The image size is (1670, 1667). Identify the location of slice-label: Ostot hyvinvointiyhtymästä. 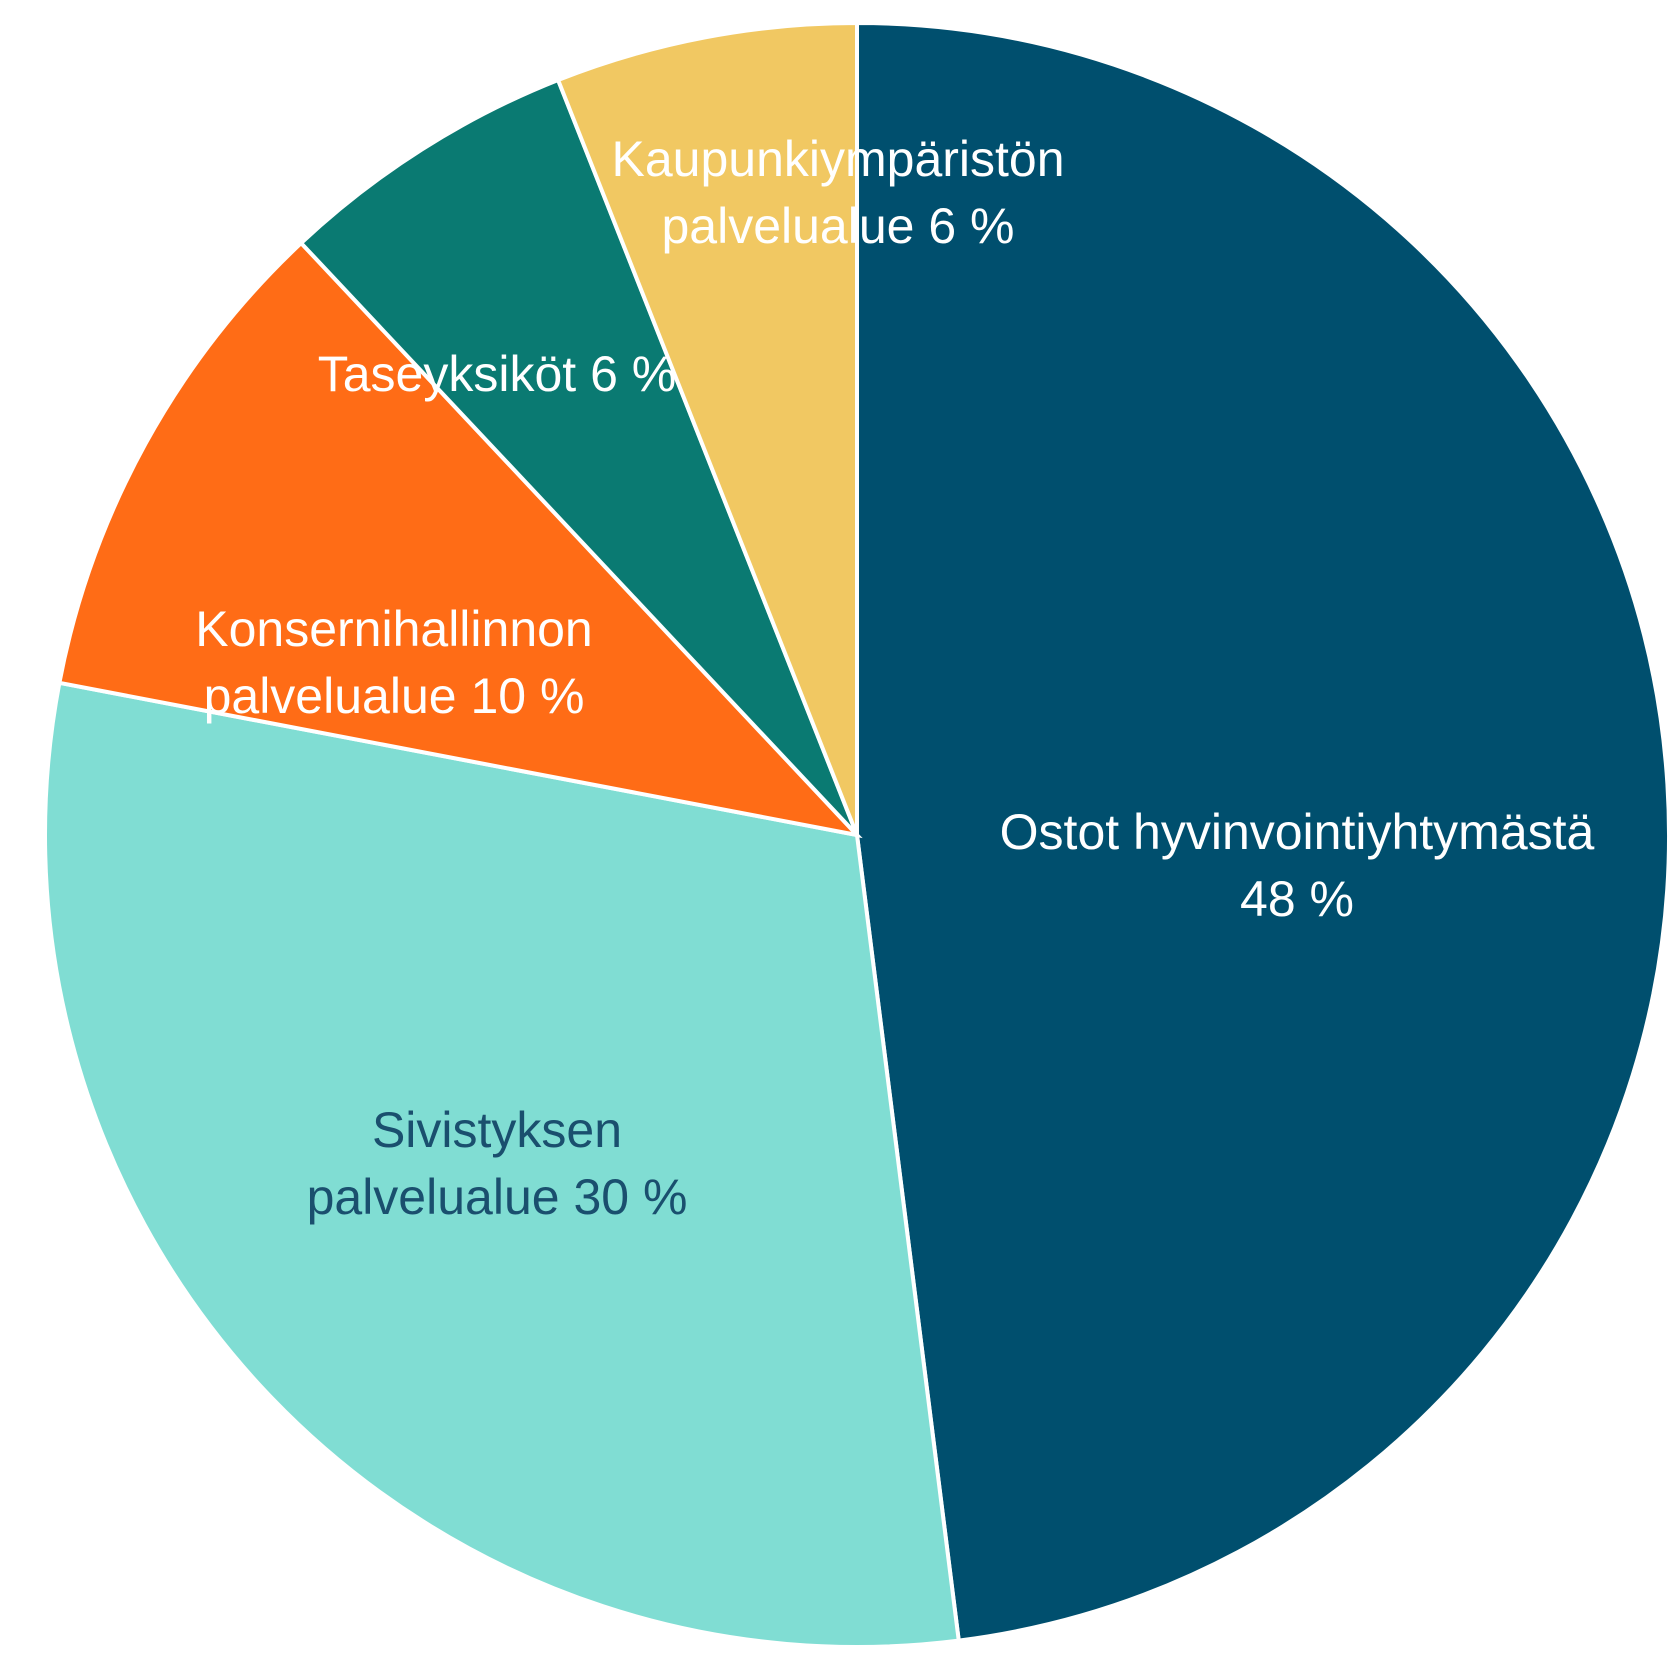
(1297, 832).